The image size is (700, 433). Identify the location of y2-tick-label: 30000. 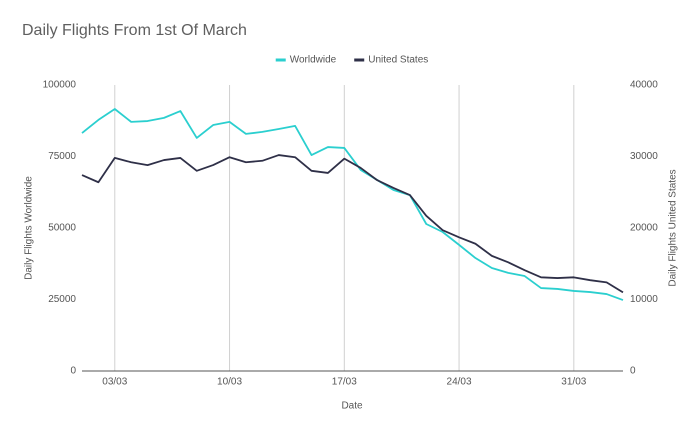
(644, 156).